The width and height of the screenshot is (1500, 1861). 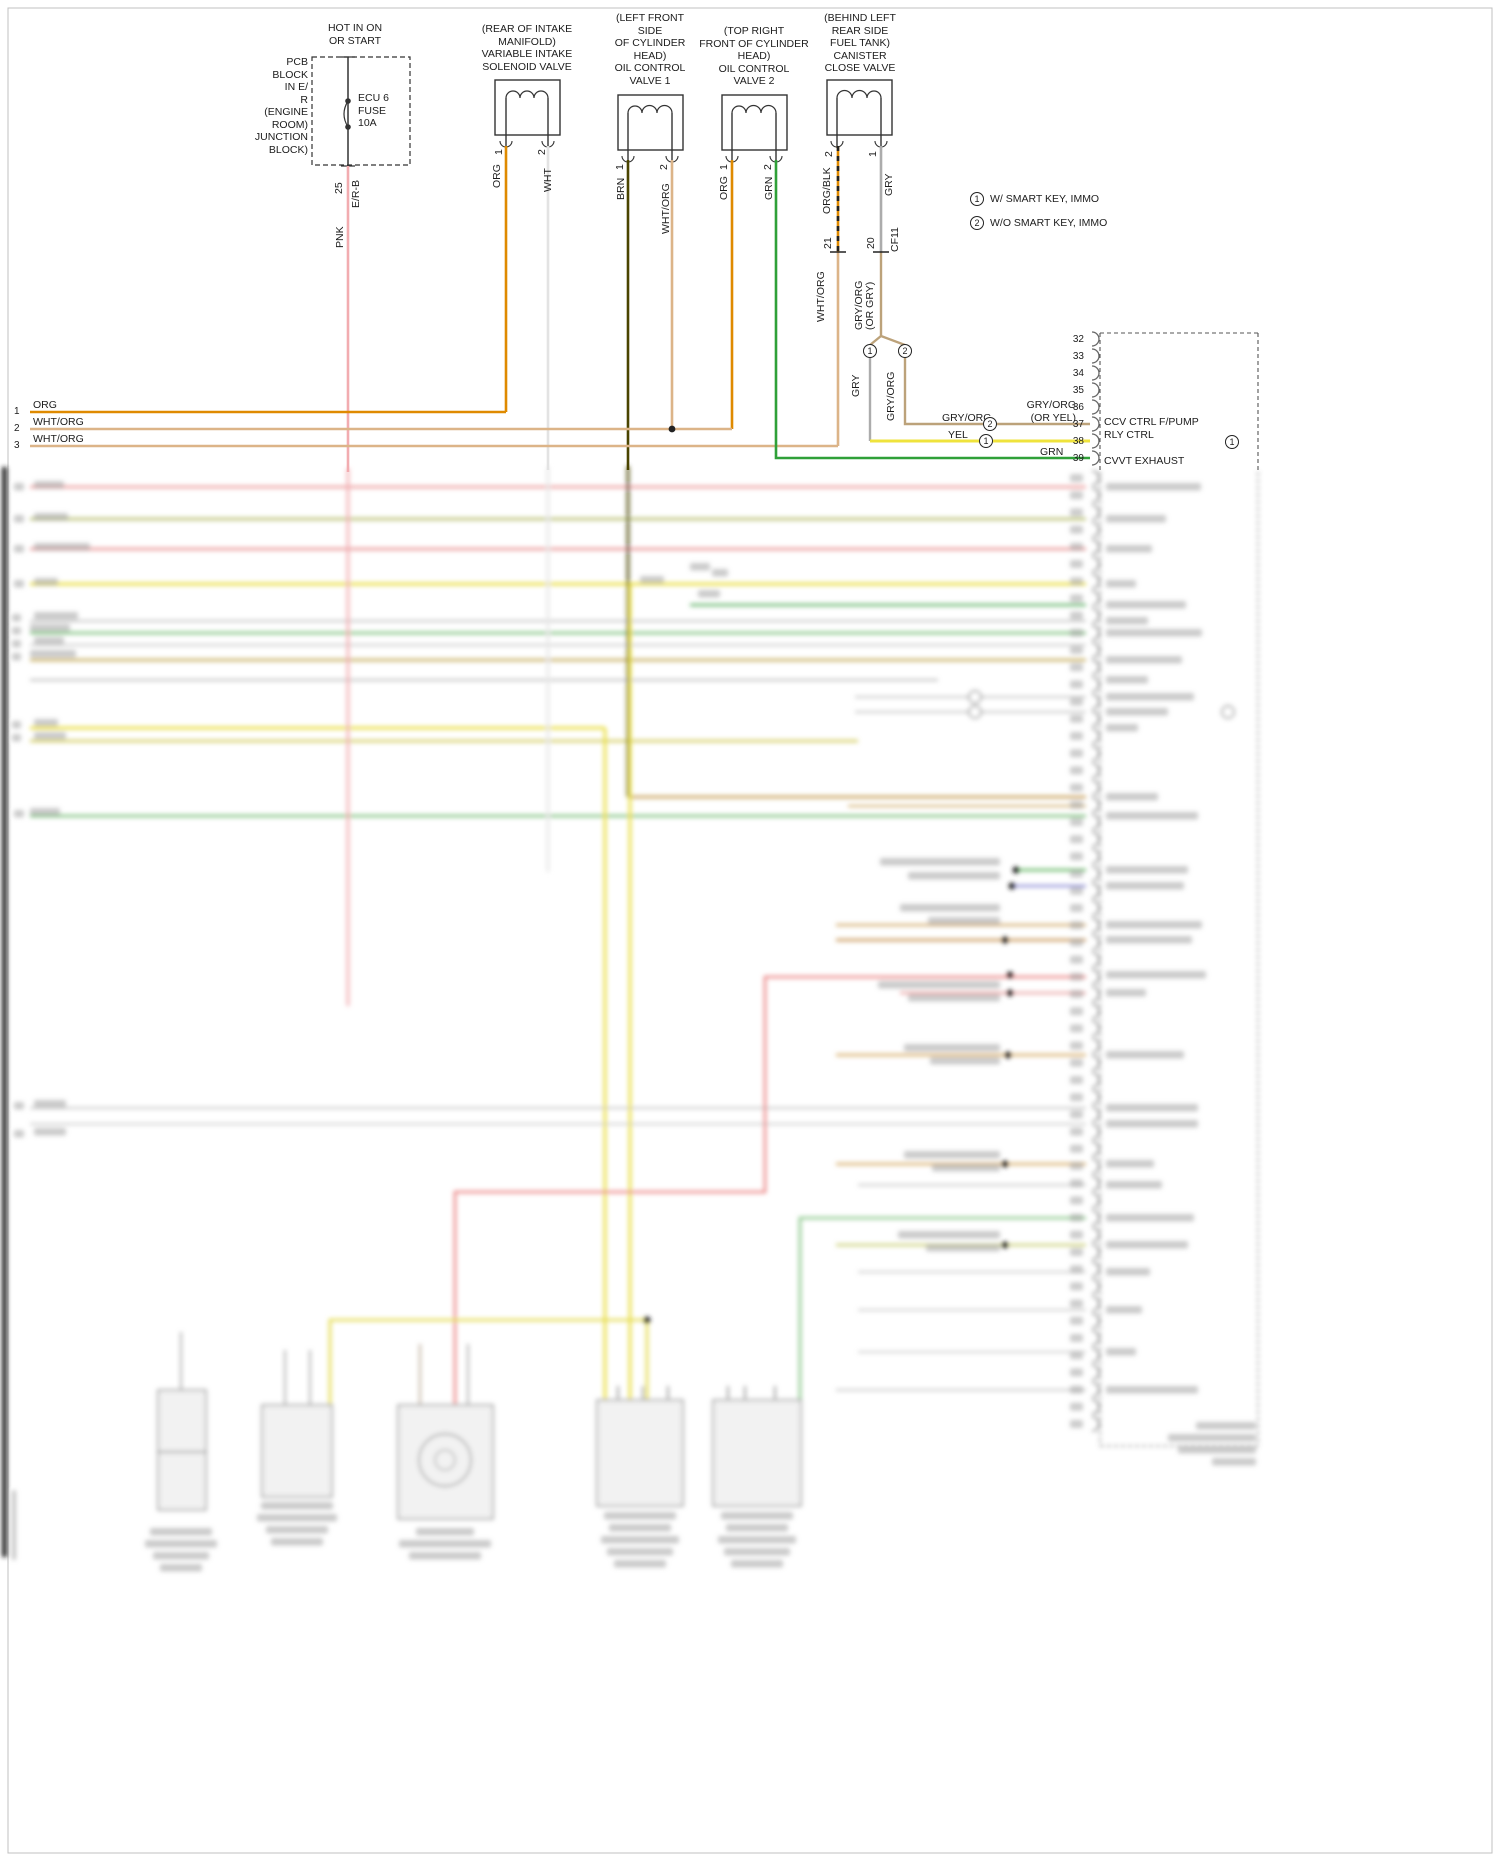 I want to click on ecm-pin-37: 37, so click(x=1078, y=424).